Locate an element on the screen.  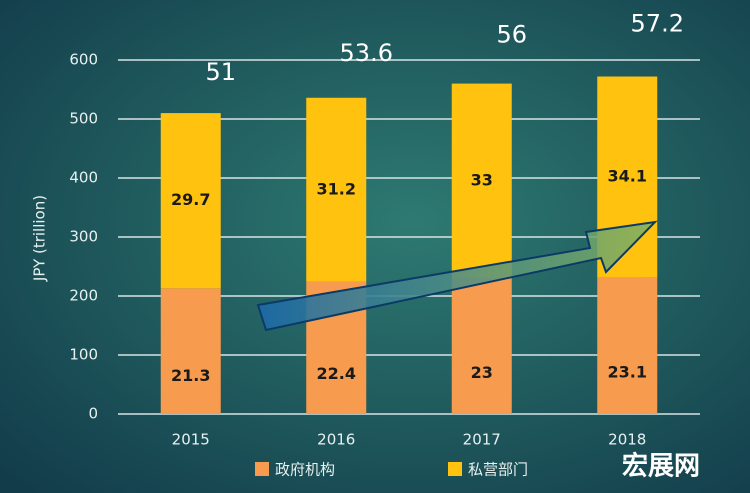
x-tick-label: 2018 is located at coordinates (627, 440).